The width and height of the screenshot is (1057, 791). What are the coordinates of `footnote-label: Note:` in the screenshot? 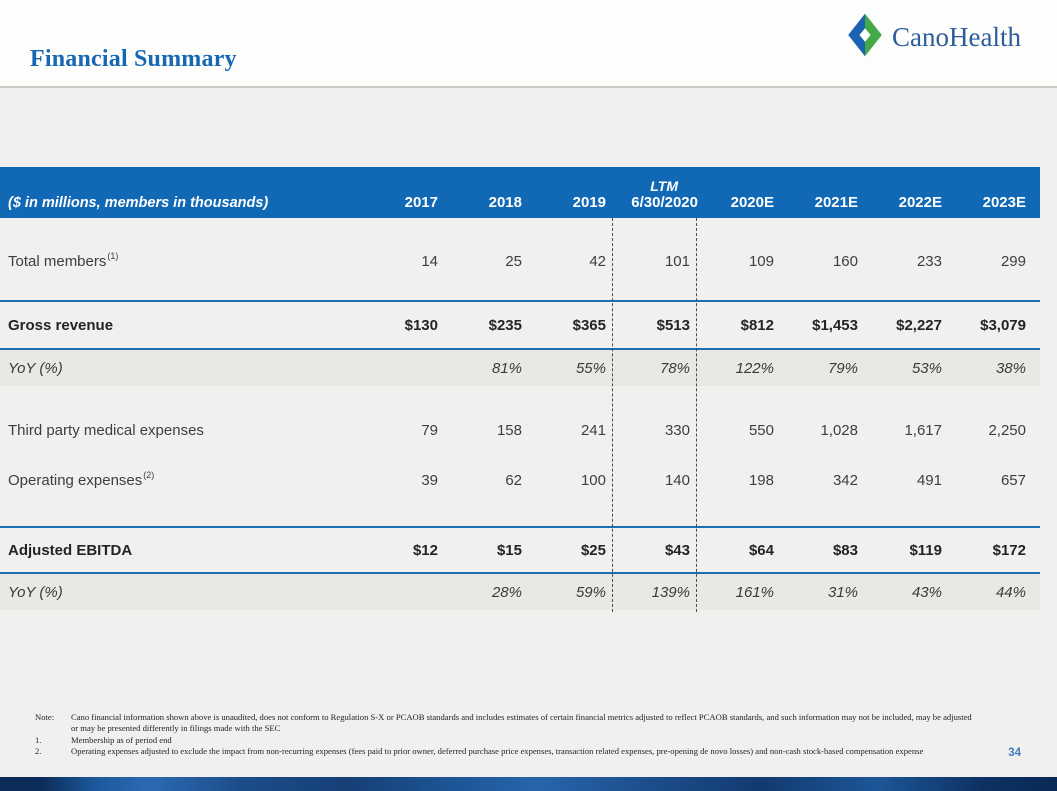 It's located at (45, 717).